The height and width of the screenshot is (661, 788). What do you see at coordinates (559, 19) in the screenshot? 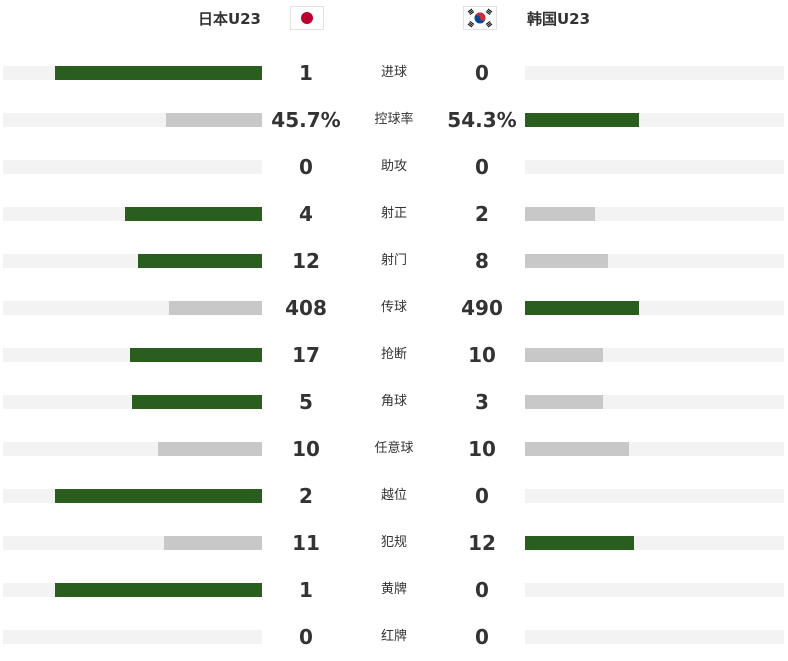
I see `away-team-name: 韩国U23` at bounding box center [559, 19].